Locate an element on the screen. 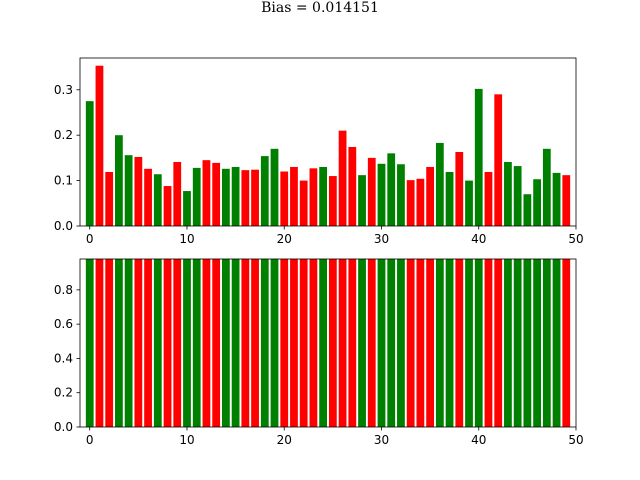  y-tick-label: 0.4 is located at coordinates (63, 358).